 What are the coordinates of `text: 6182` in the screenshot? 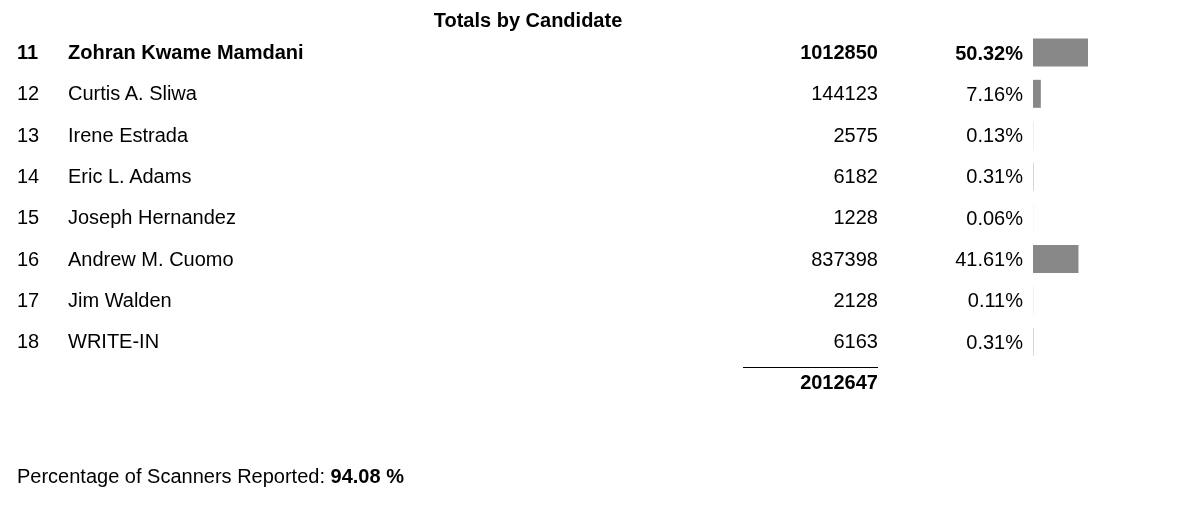 It's located at (855, 176).